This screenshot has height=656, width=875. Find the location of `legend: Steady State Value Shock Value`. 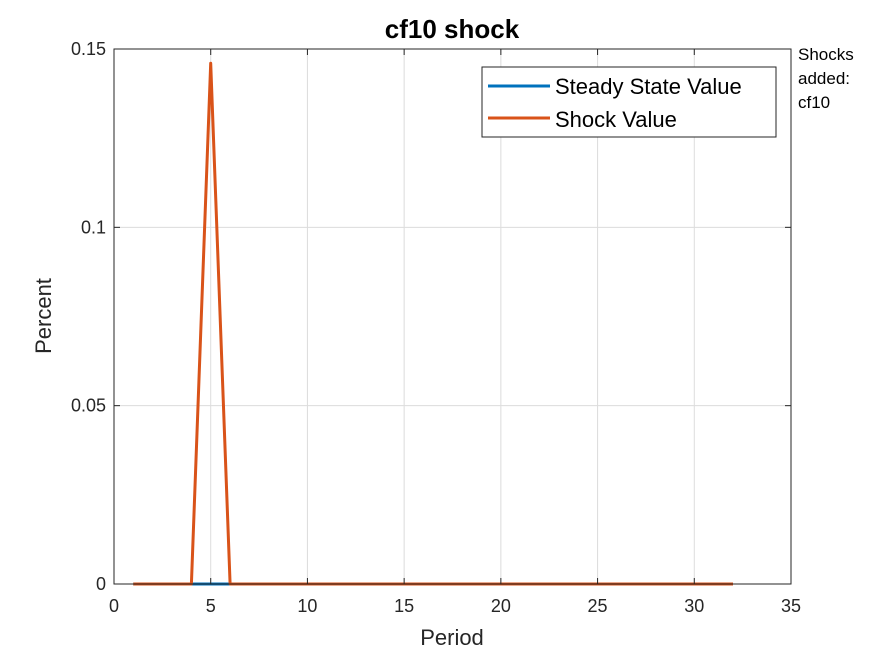

legend: Steady State Value Shock Value is located at coordinates (629, 102).